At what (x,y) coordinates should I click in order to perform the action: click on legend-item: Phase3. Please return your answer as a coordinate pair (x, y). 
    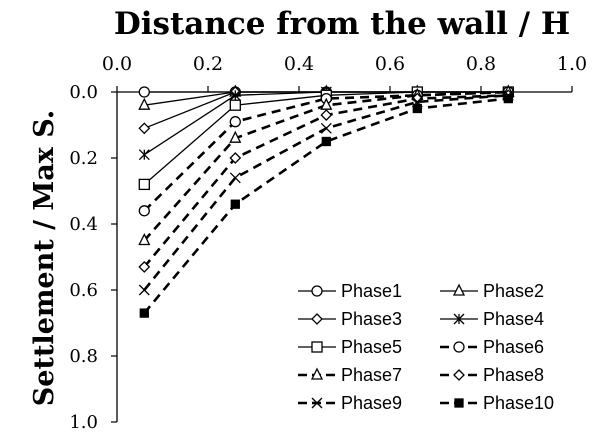
    Looking at the image, I should click on (350, 319).